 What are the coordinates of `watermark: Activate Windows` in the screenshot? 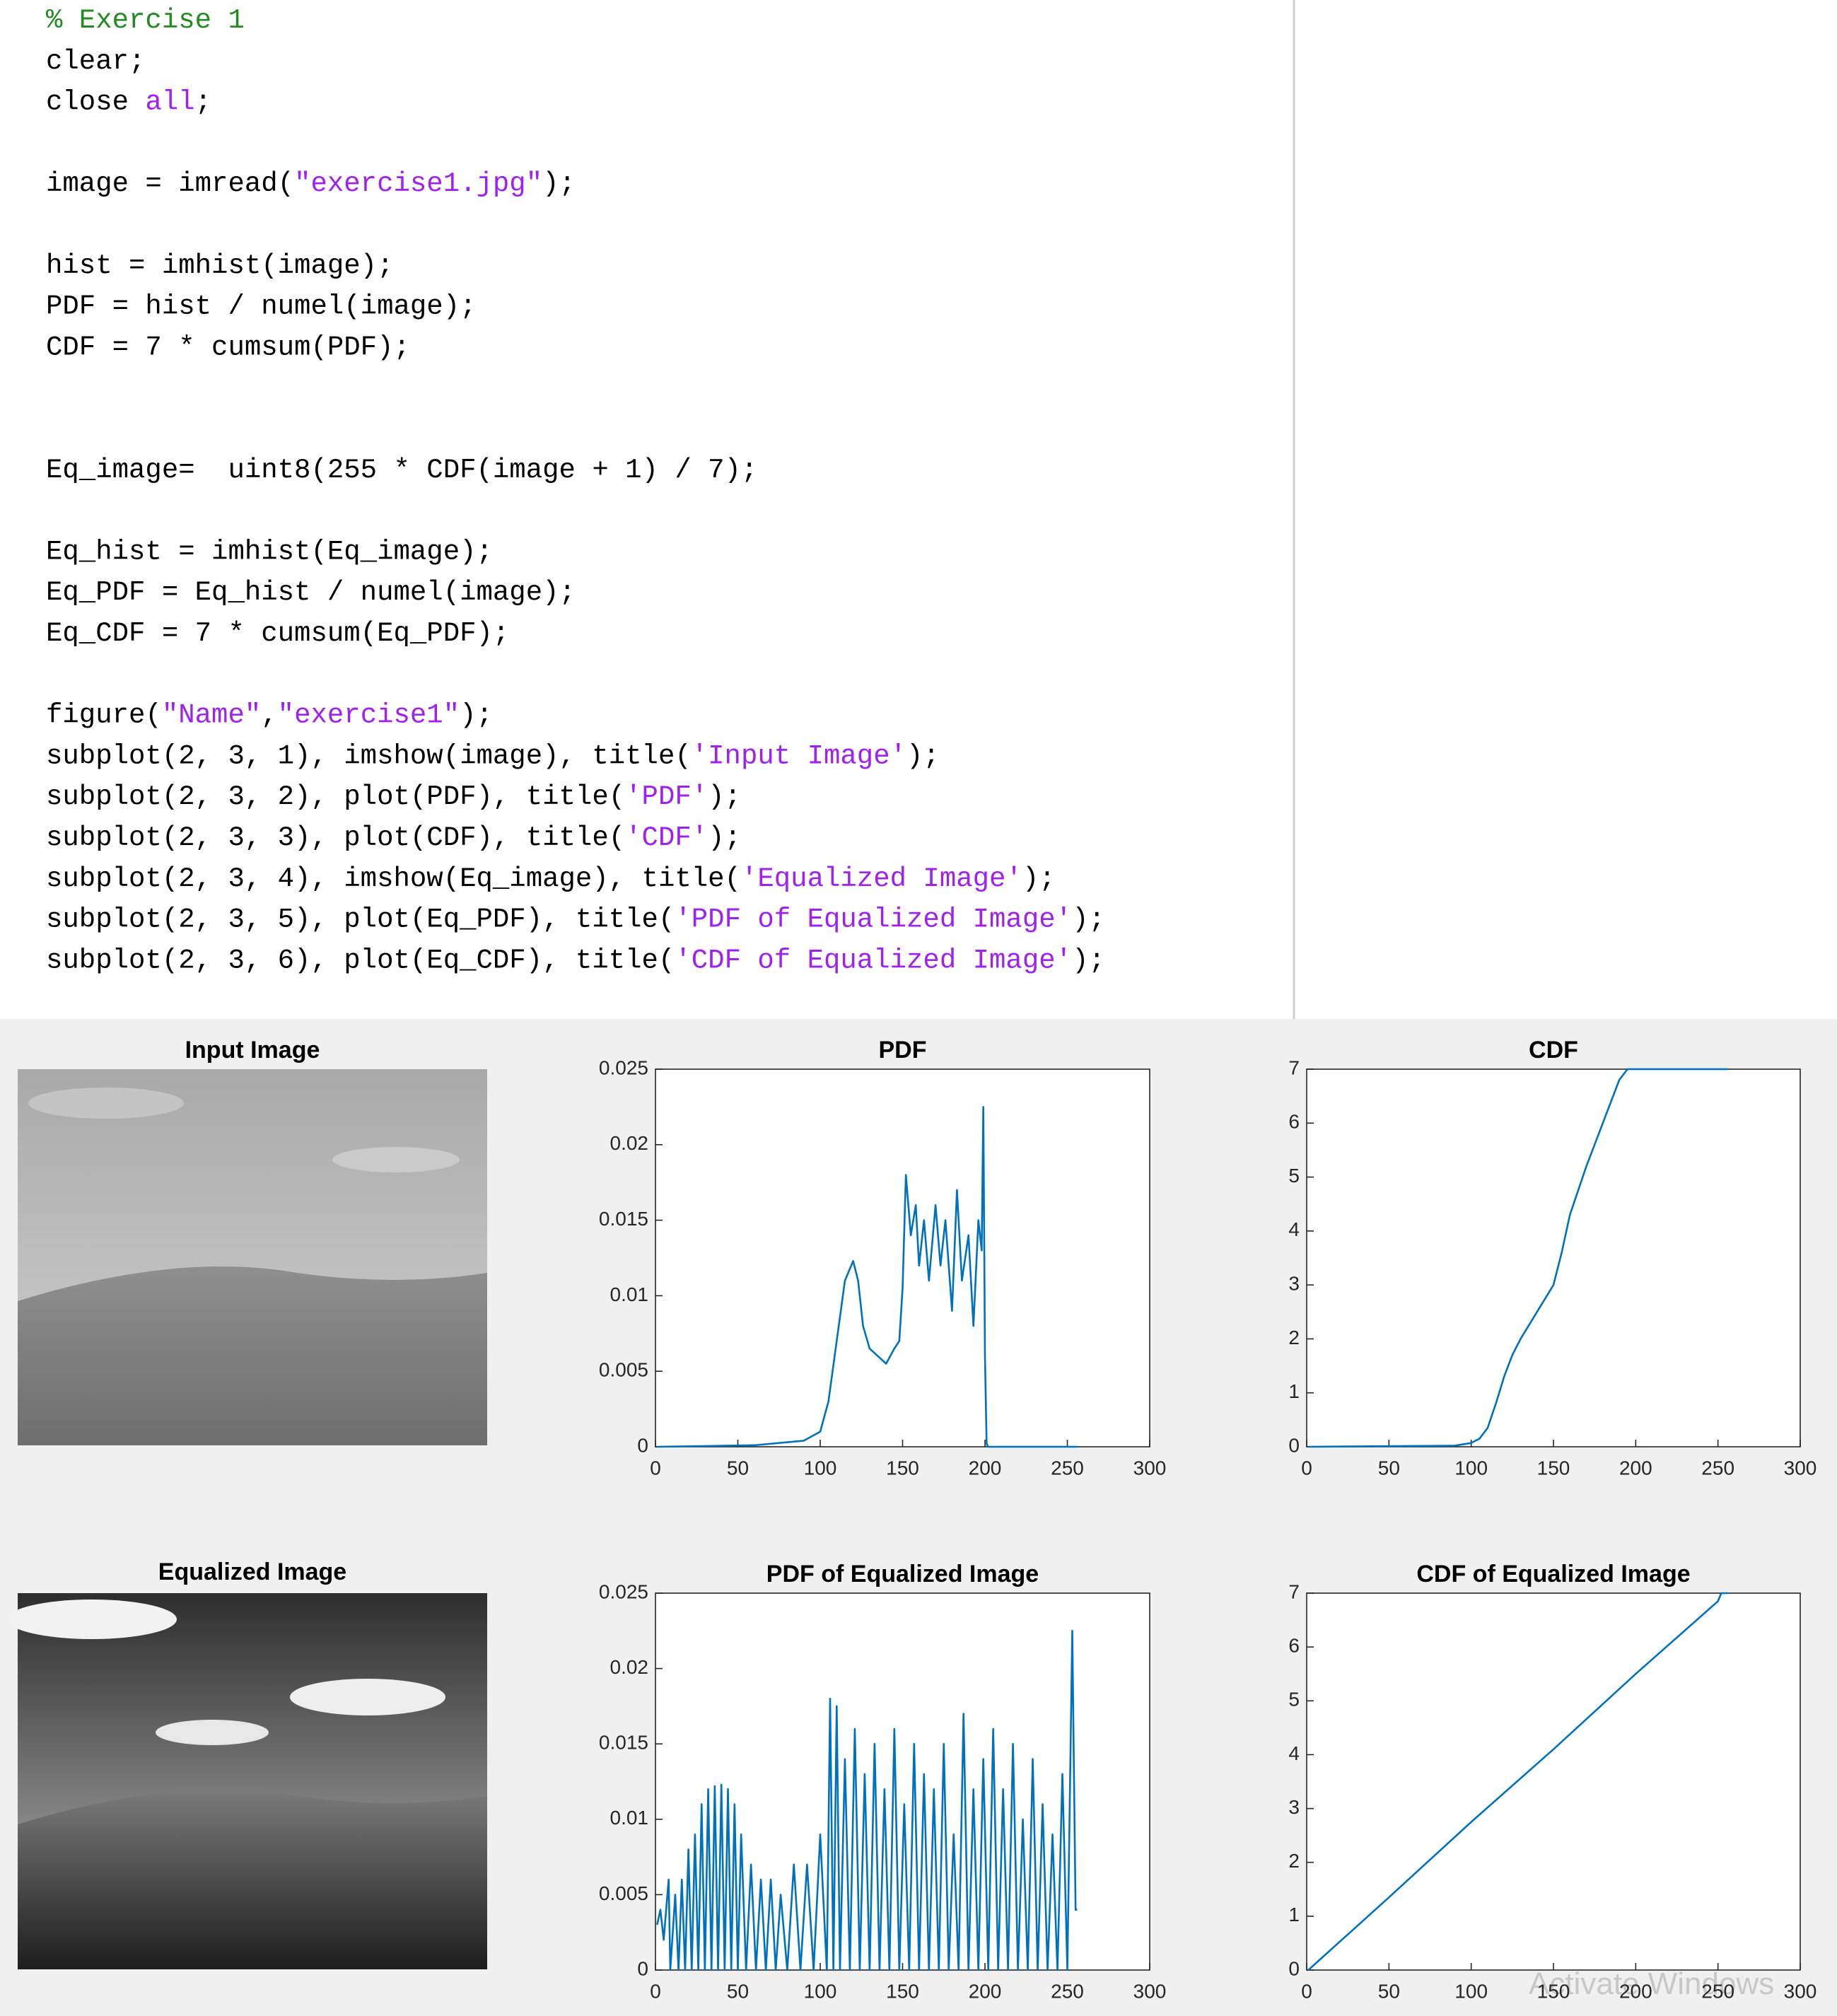 It's located at (1652, 1984).